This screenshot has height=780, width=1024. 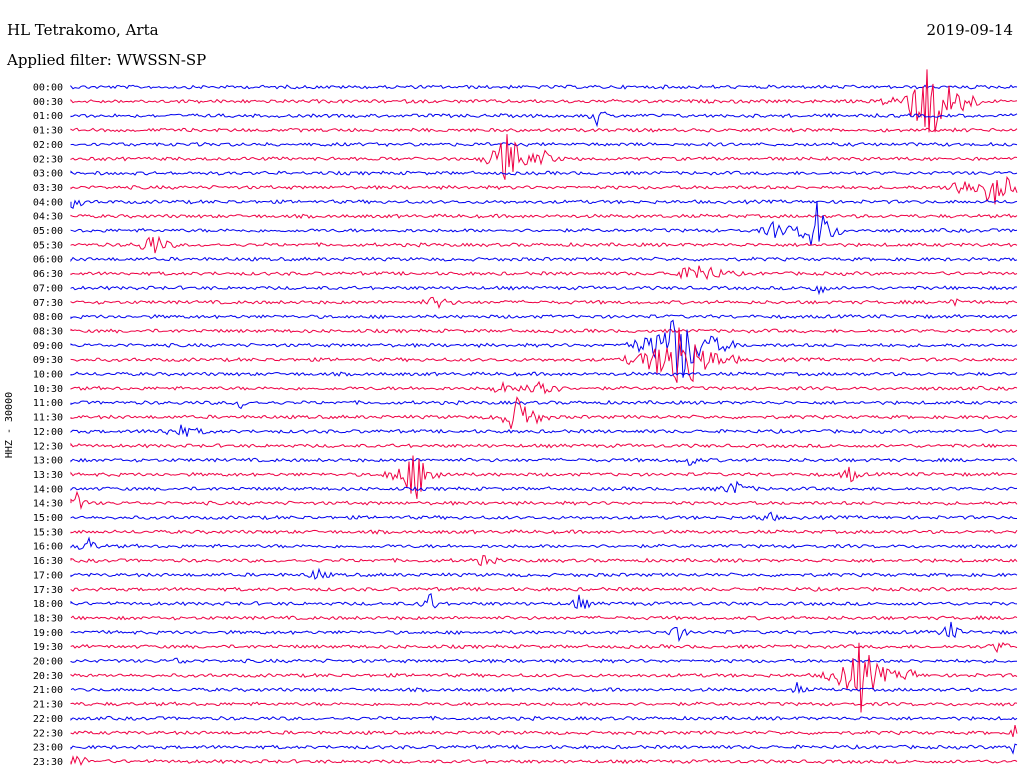 I want to click on time-label: 15:00, so click(x=48, y=518).